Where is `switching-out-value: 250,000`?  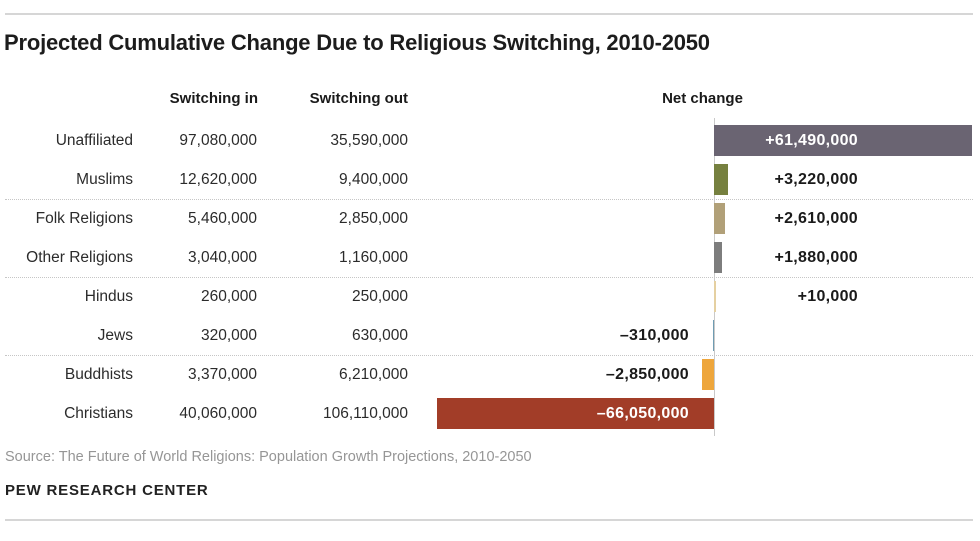 switching-out-value: 250,000 is located at coordinates (379, 296).